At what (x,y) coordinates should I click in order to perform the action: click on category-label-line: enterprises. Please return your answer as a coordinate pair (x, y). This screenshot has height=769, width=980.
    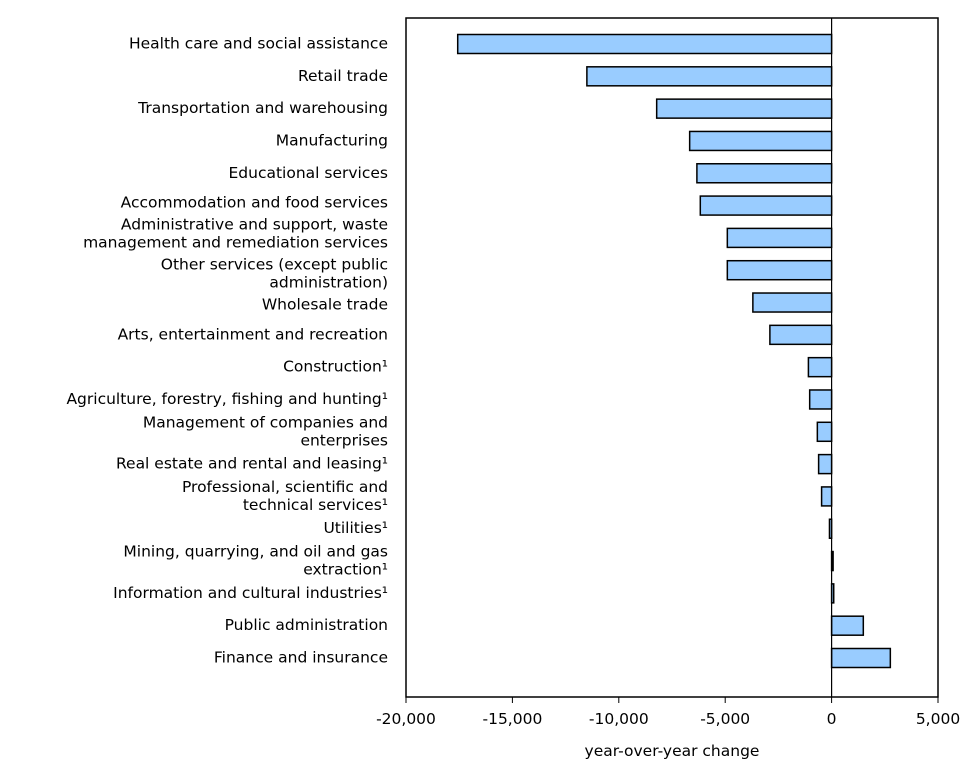
    Looking at the image, I should click on (344, 440).